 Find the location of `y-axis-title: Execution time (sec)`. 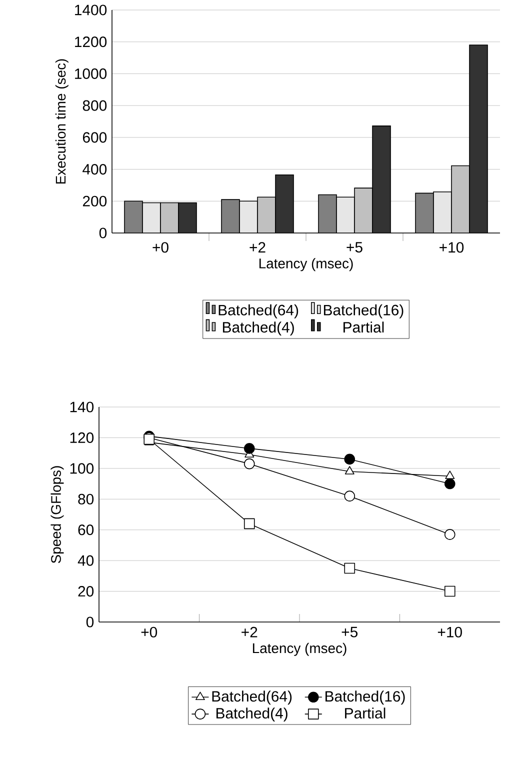

y-axis-title: Execution time (sec) is located at coordinates (61, 121).